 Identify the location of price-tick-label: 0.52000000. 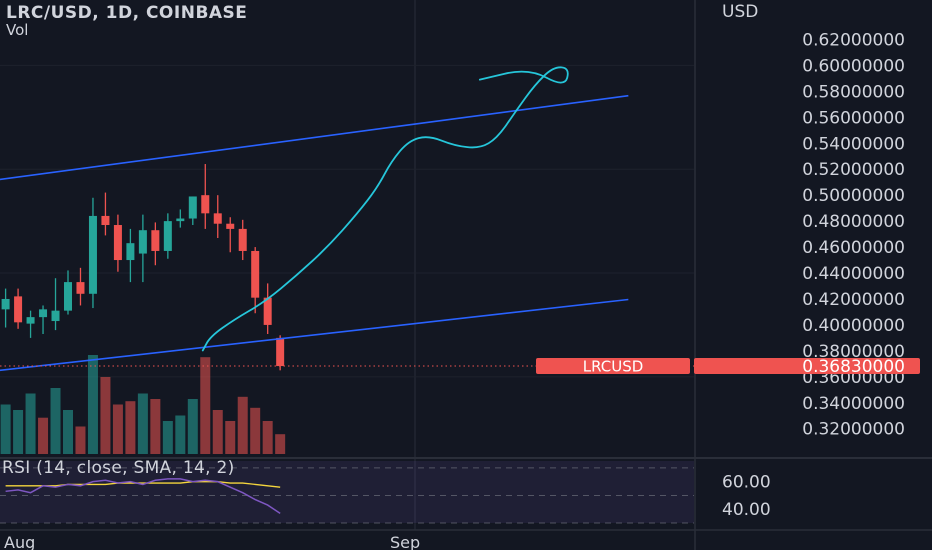
(853, 170).